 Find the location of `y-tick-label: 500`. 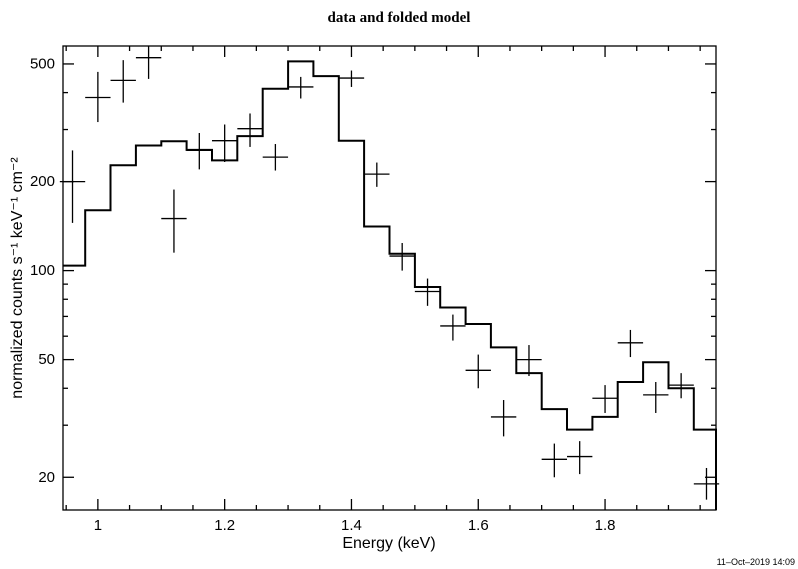

y-tick-label: 500 is located at coordinates (42, 63).